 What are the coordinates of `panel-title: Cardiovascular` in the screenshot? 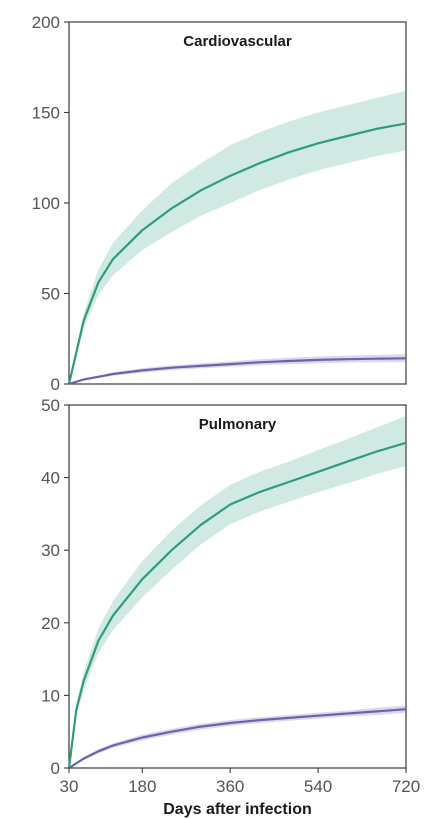 It's located at (237, 41).